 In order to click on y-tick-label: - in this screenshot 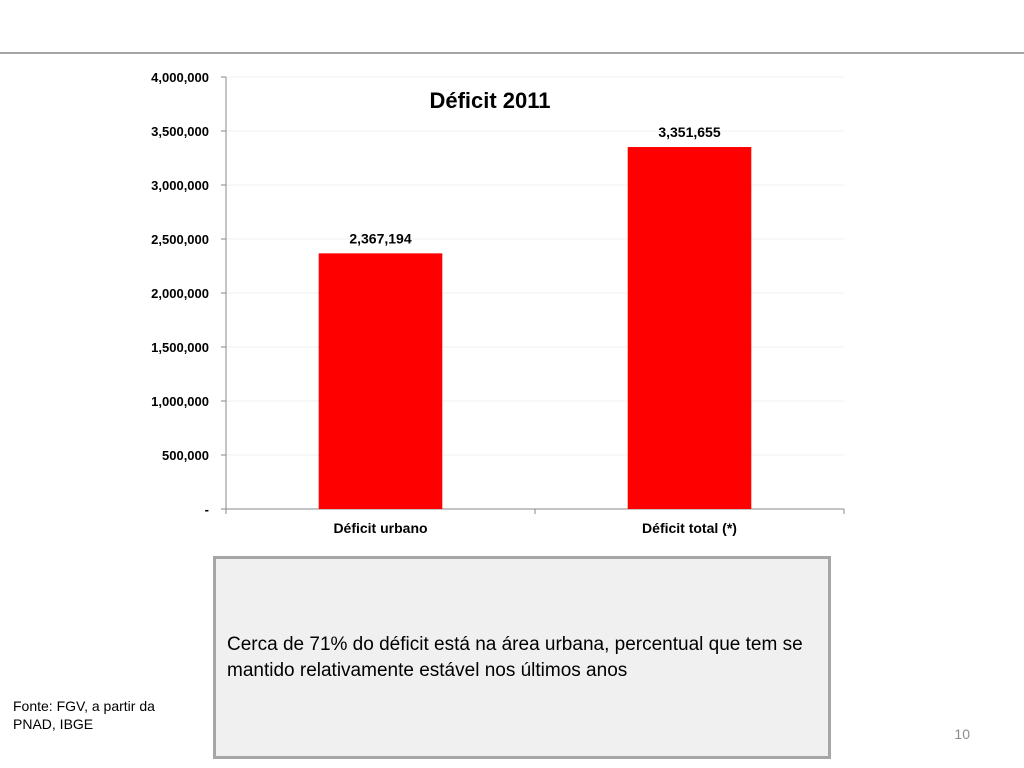, I will do `click(207, 509)`.